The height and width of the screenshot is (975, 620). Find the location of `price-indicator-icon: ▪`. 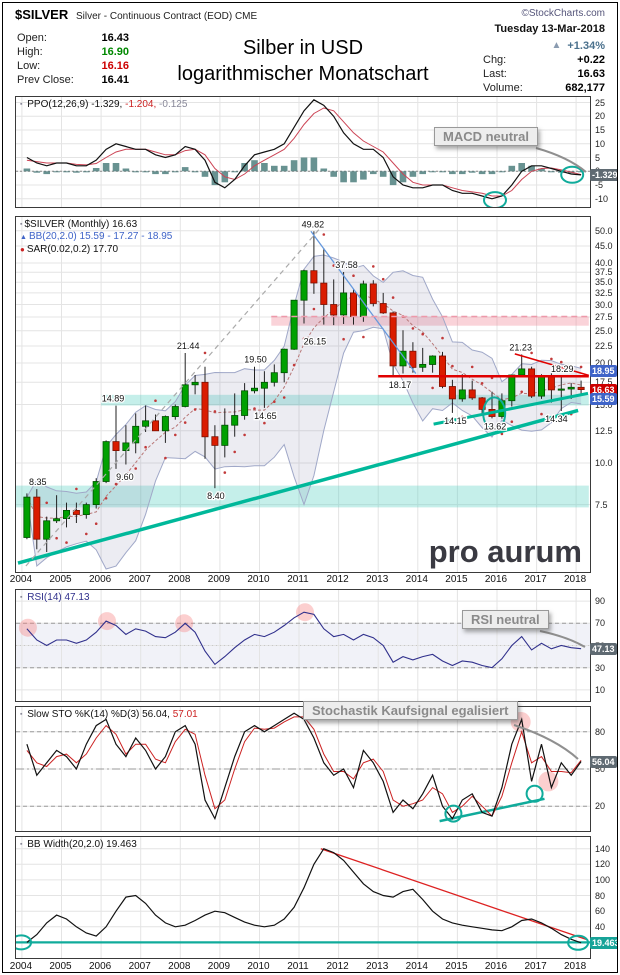

price-indicator-icon: ▪ is located at coordinates (21, 224).